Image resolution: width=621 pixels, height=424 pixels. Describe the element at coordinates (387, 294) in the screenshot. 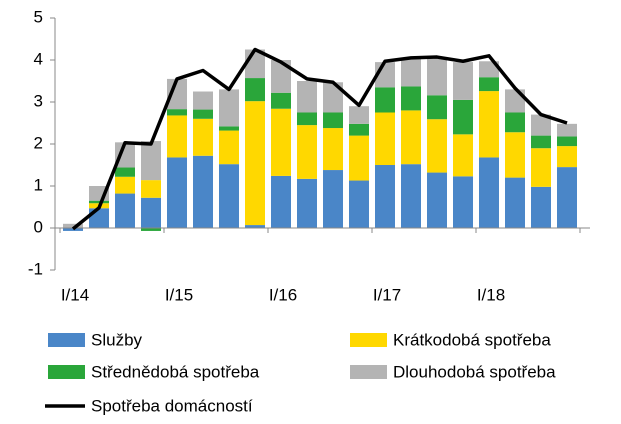

I see `x-tick-label: I/17` at that location.